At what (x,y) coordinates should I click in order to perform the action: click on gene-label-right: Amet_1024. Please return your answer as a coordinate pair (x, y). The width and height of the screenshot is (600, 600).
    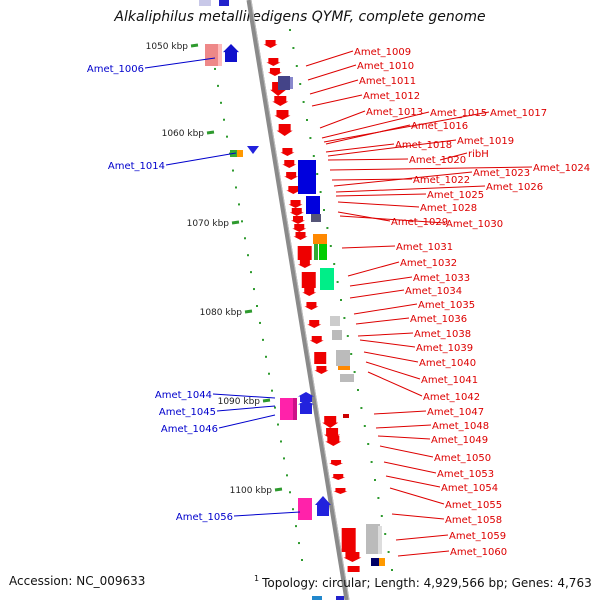
    Looking at the image, I should click on (561, 168).